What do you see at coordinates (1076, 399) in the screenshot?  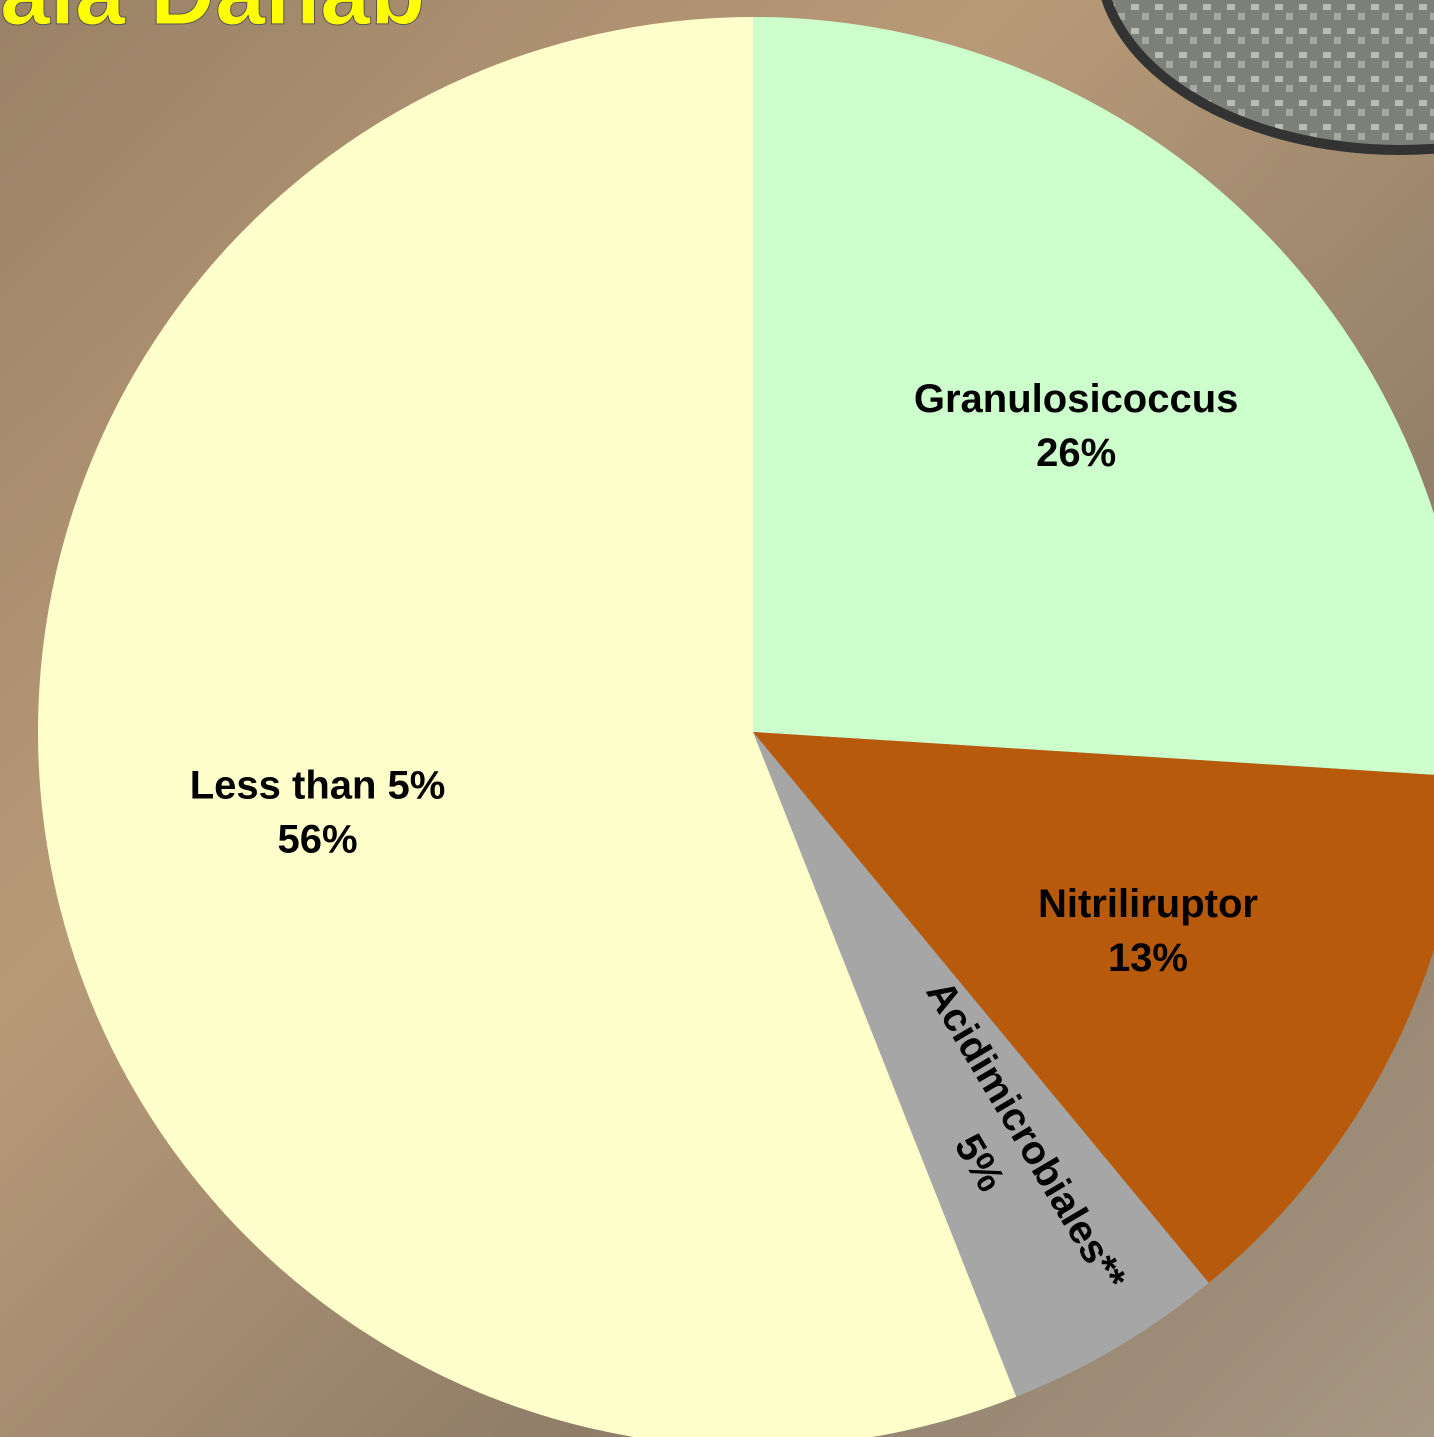 I see `category-label: Granulosicoccus` at bounding box center [1076, 399].